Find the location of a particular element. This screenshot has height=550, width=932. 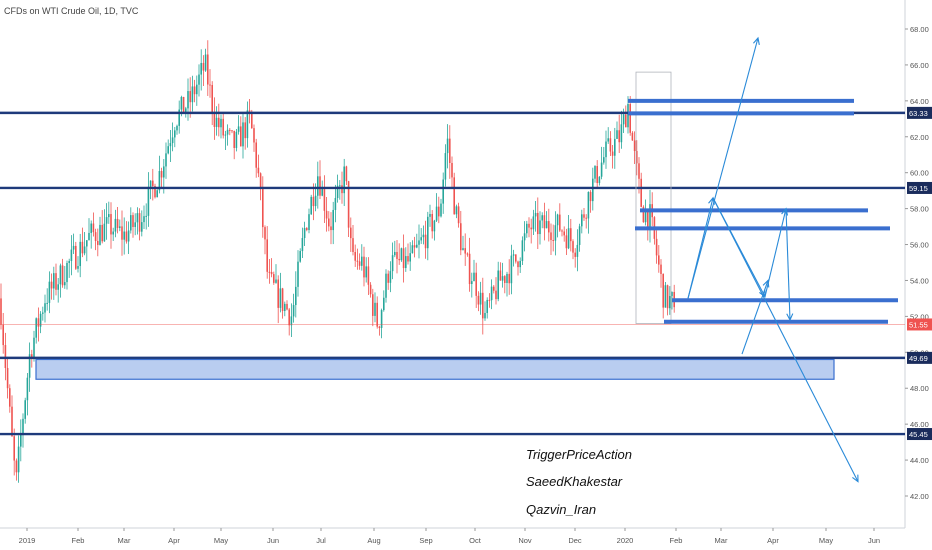

price-tick-label: 64.00 is located at coordinates (919, 101).